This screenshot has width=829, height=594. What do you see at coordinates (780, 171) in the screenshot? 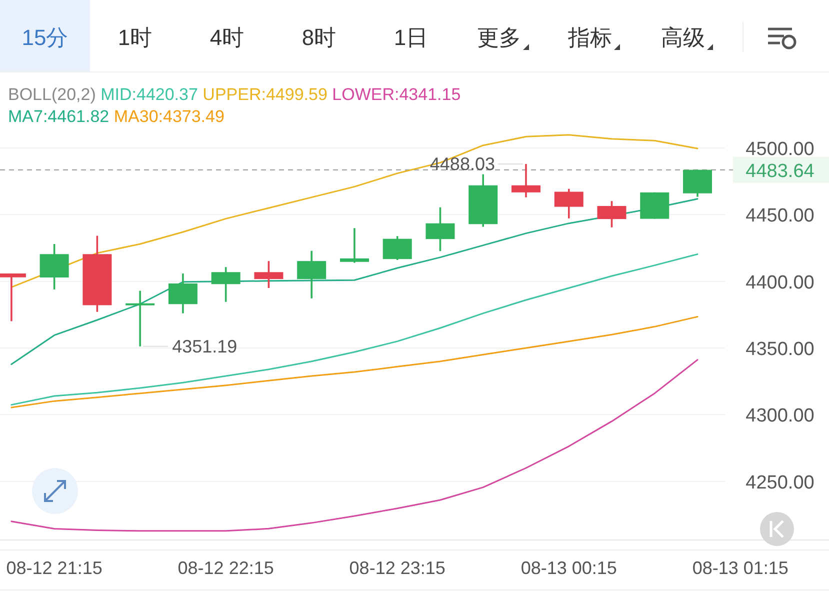
I see `ref-line-label: 4483.64` at bounding box center [780, 171].